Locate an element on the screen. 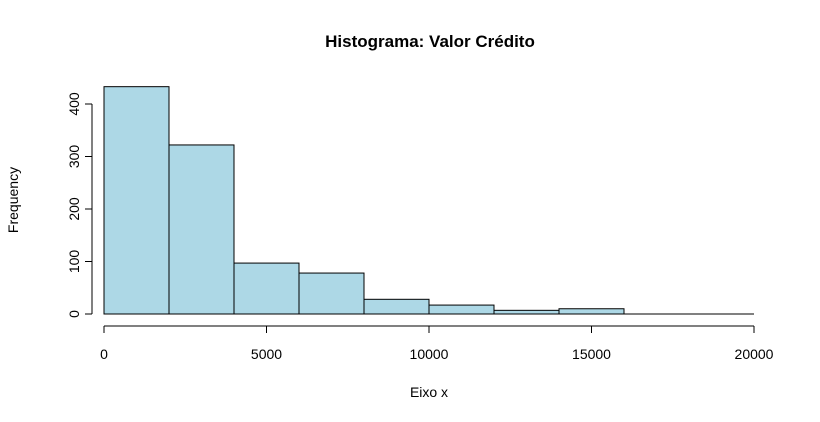  chart-title: Histograma: Valor Crédito is located at coordinates (430, 41).